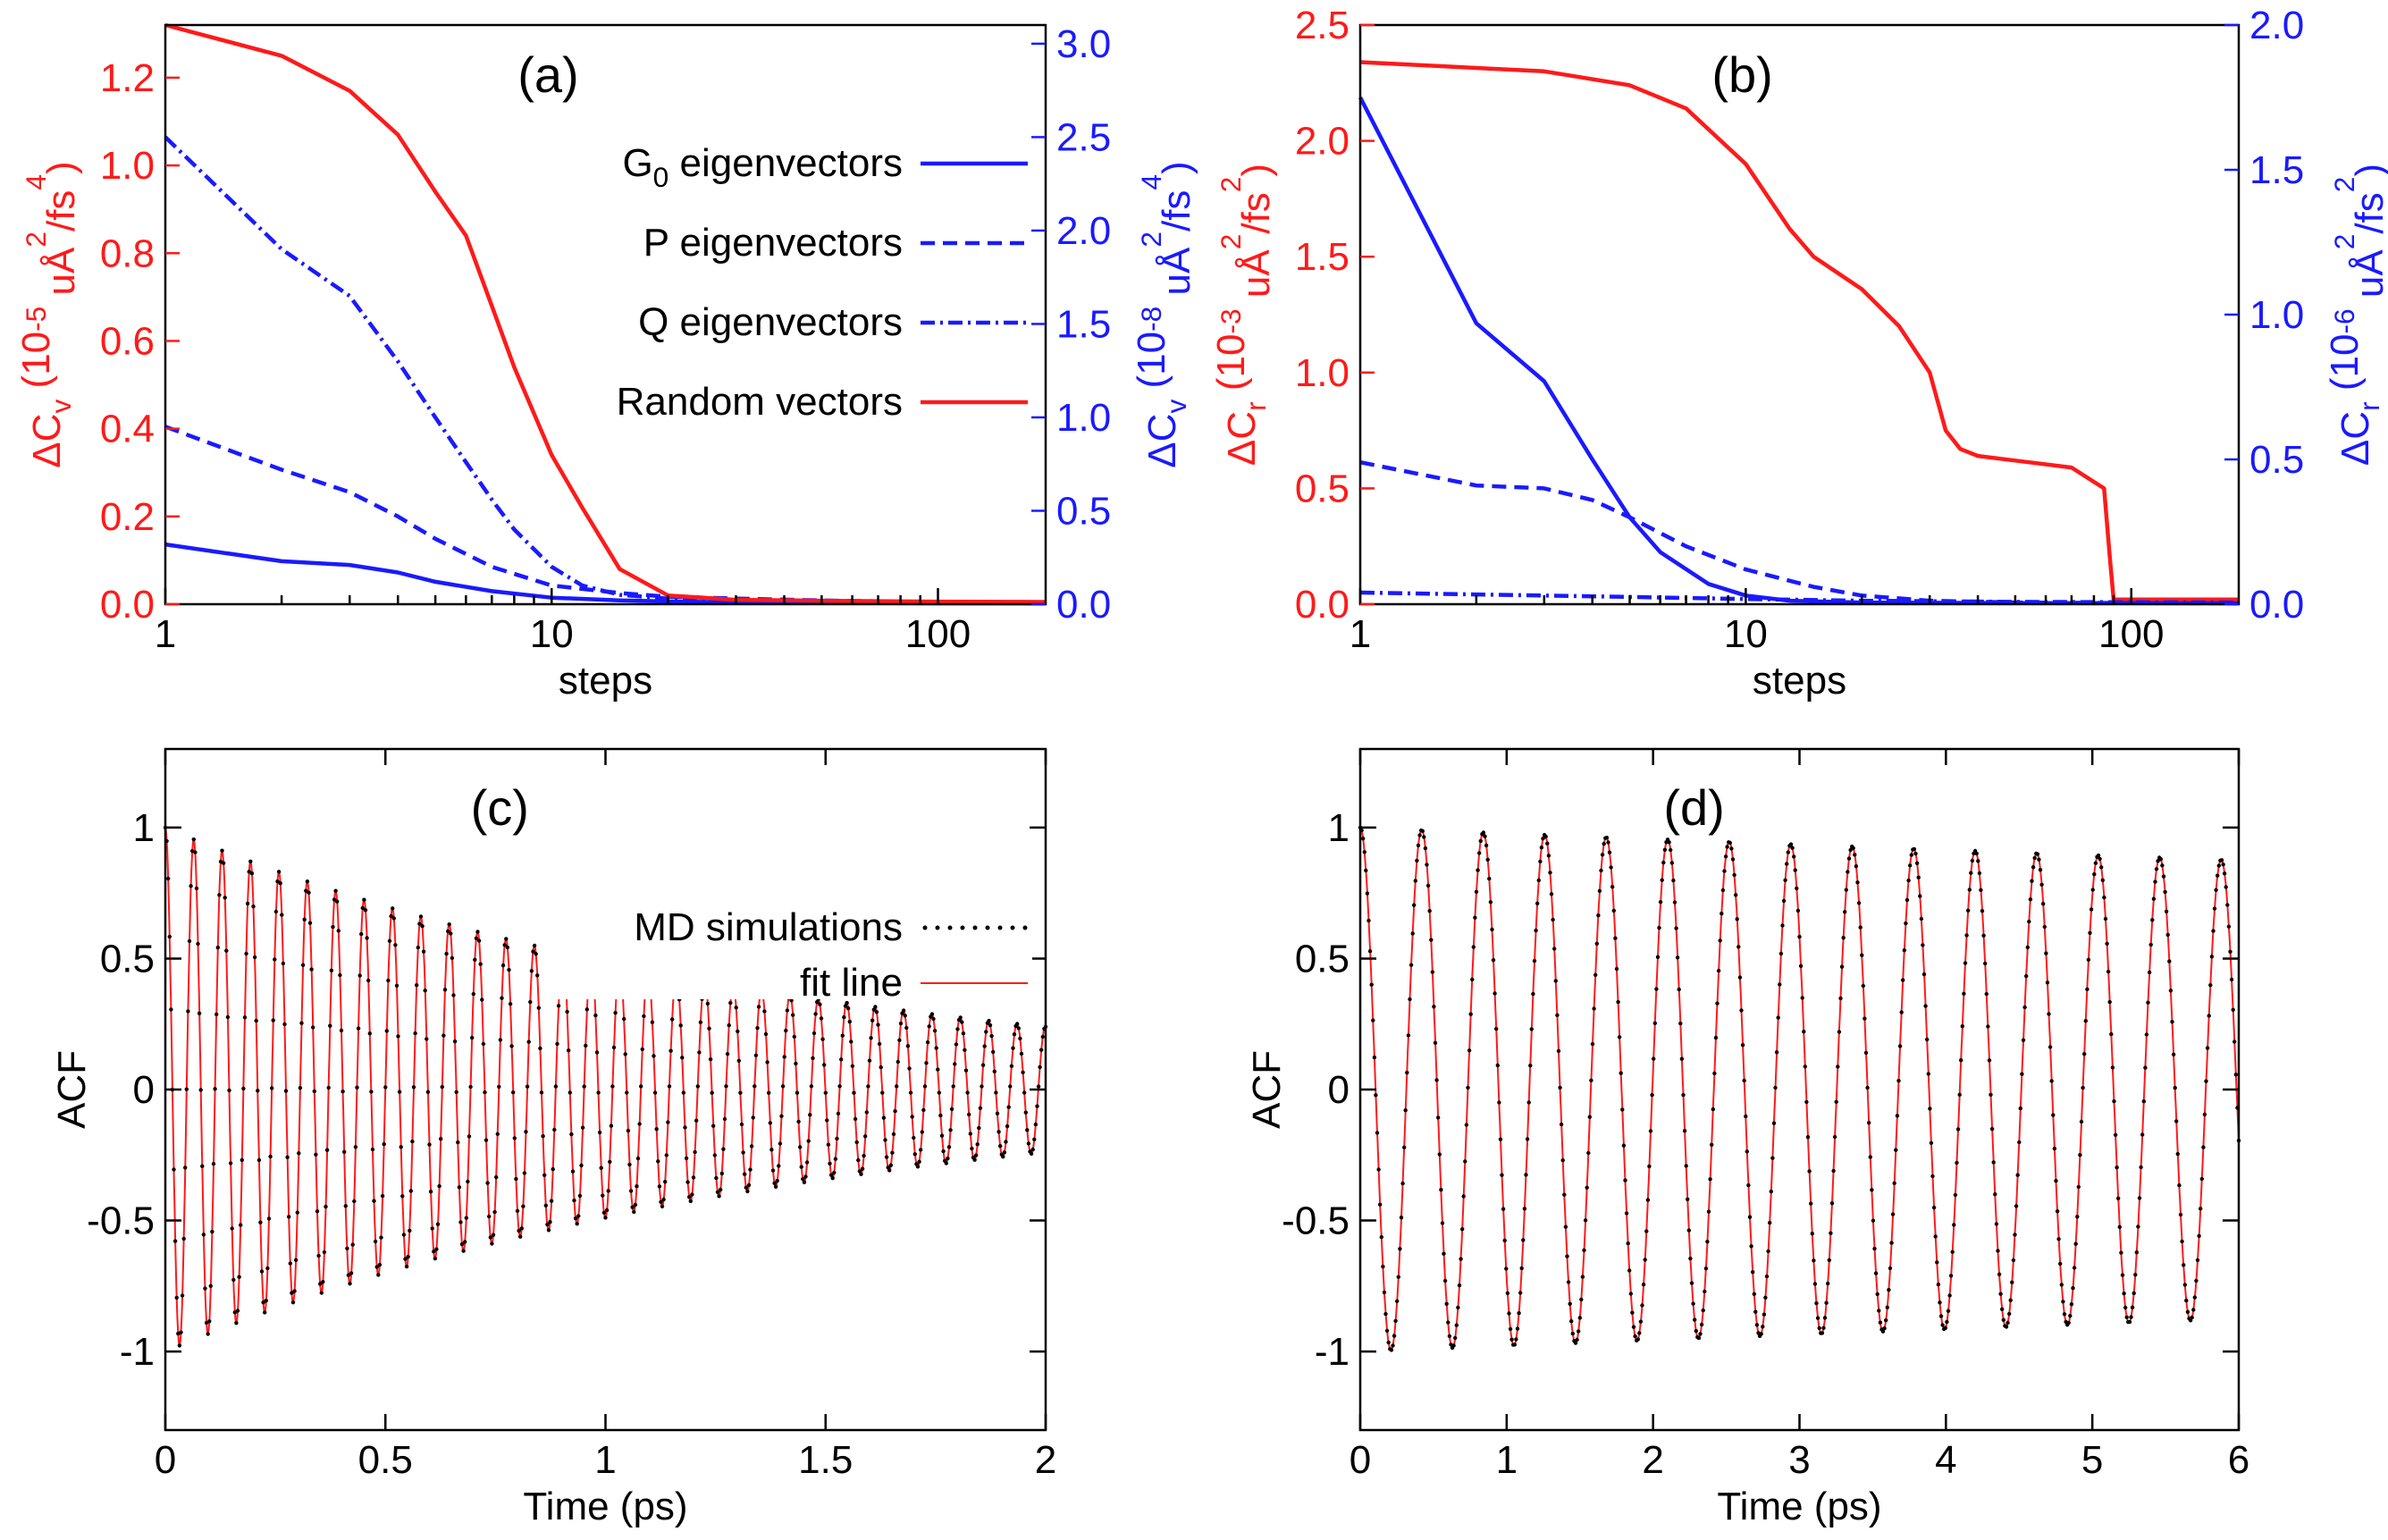 Image resolution: width=2388 pixels, height=1540 pixels. Describe the element at coordinates (2355, 438) in the screenshot. I see `axis-label-part: ΔC` at that location.